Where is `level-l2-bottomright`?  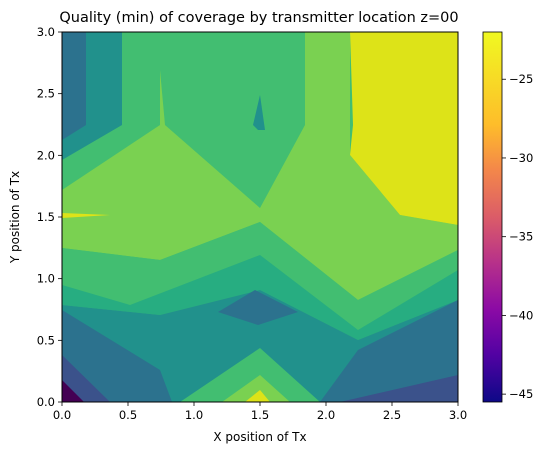
level-l2-bottomright is located at coordinates (399, 388).